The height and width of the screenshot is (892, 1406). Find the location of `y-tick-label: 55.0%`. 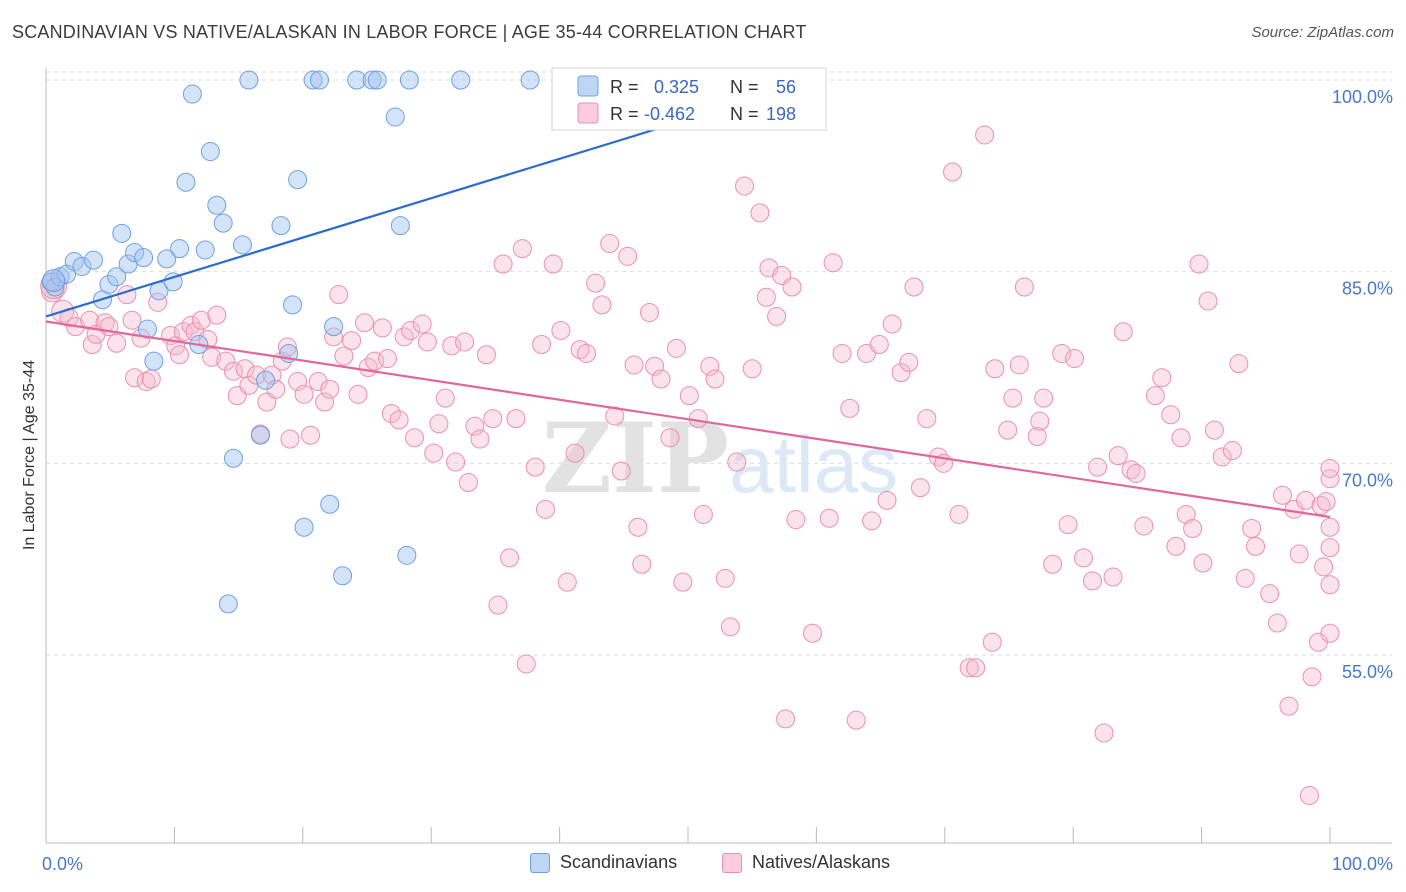

y-tick-label: 55.0% is located at coordinates (1367, 672).